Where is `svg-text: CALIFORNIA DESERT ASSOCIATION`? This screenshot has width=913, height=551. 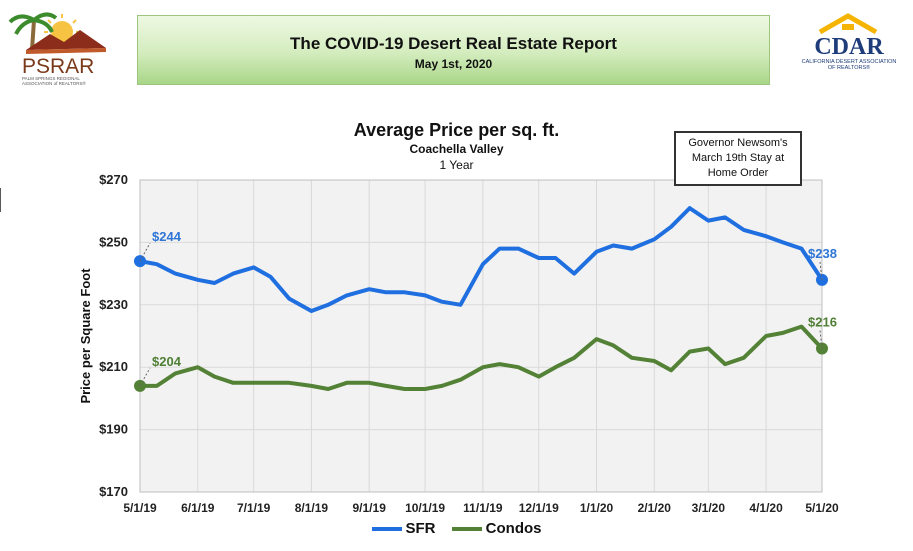 svg-text: CALIFORNIA DESERT ASSOCIATION is located at coordinates (849, 62).